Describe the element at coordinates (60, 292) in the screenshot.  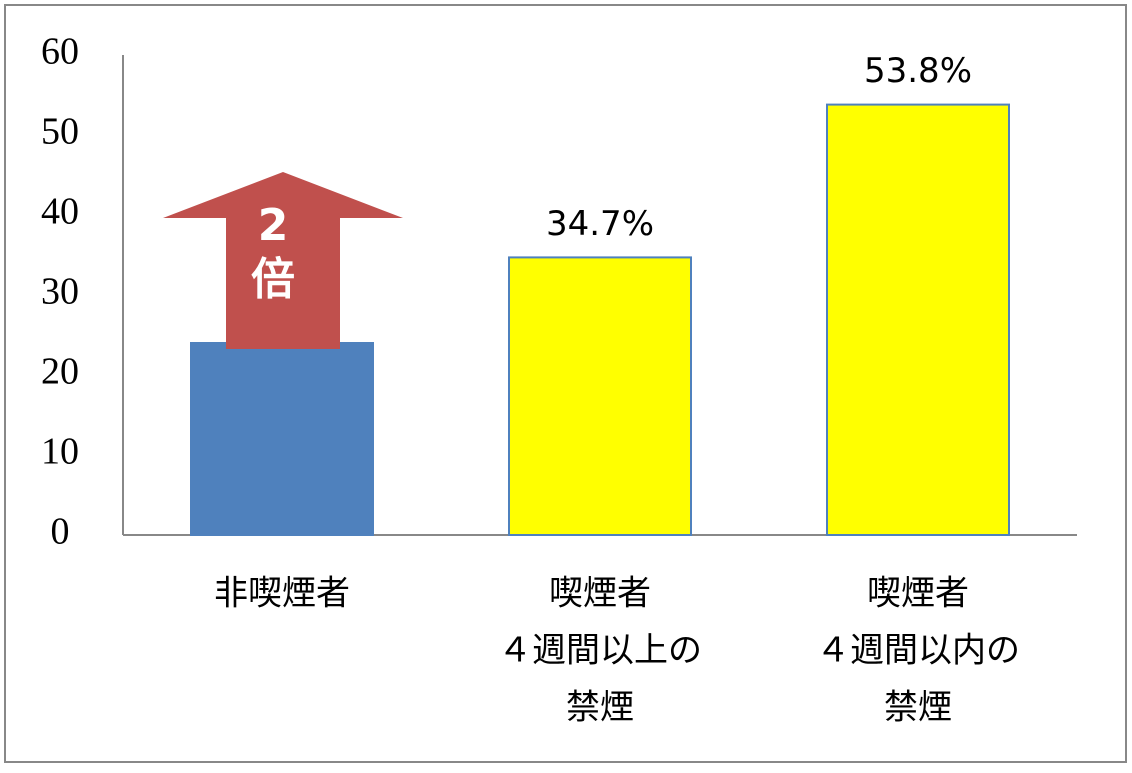
I see `y-tick-label: 30` at that location.